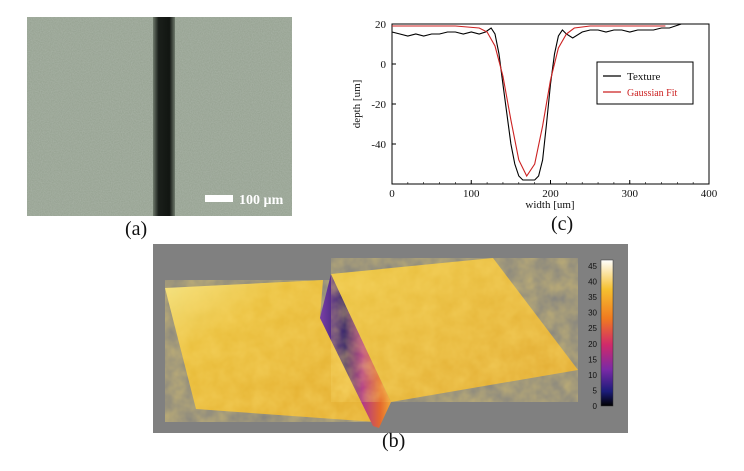 The width and height of the screenshot is (744, 471). I want to click on series-line-texture, so click(536, 102).